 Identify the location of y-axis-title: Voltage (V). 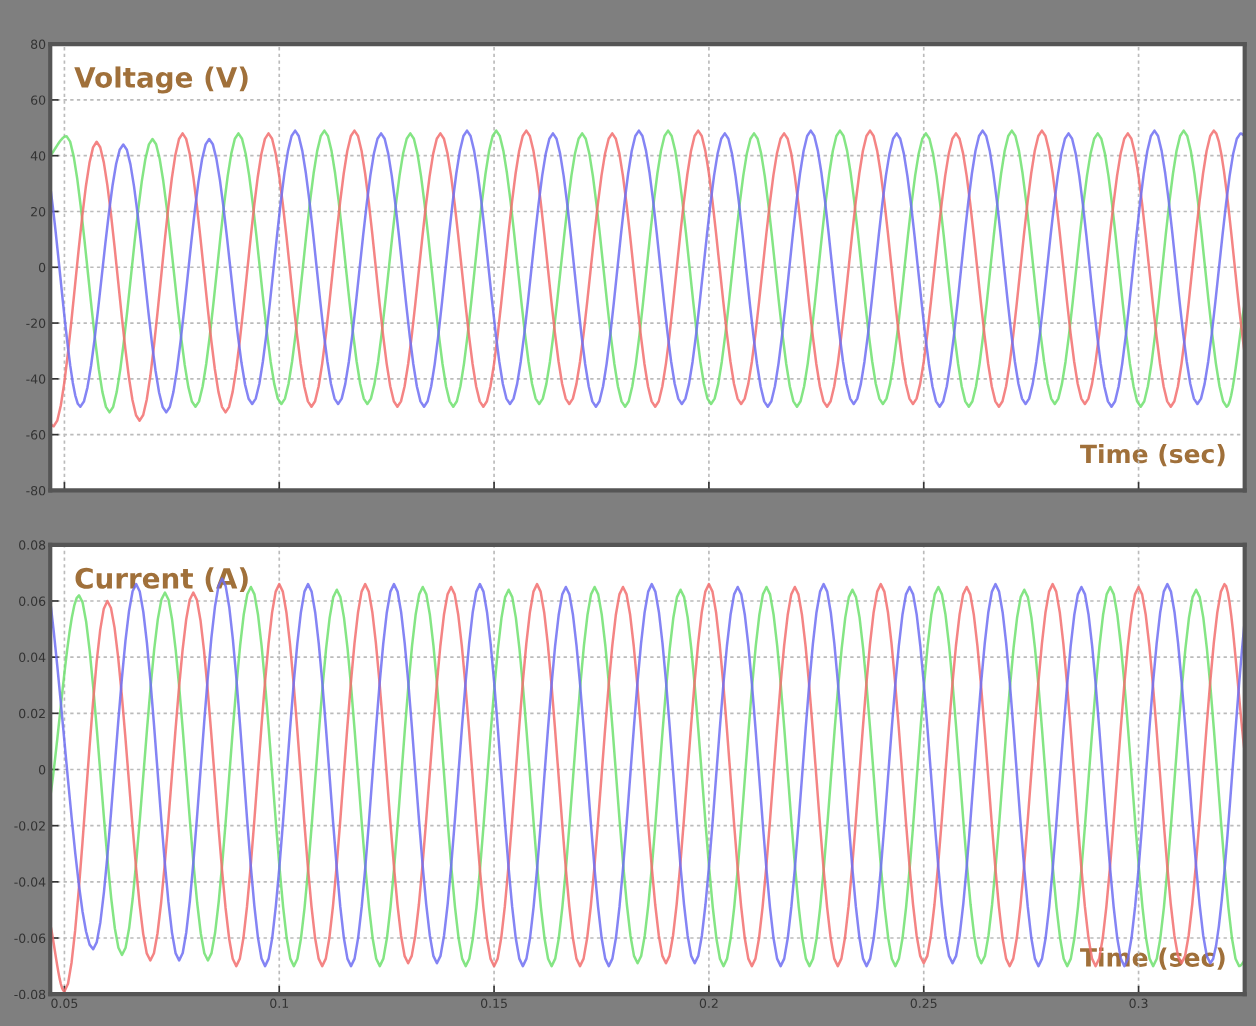
(161, 80).